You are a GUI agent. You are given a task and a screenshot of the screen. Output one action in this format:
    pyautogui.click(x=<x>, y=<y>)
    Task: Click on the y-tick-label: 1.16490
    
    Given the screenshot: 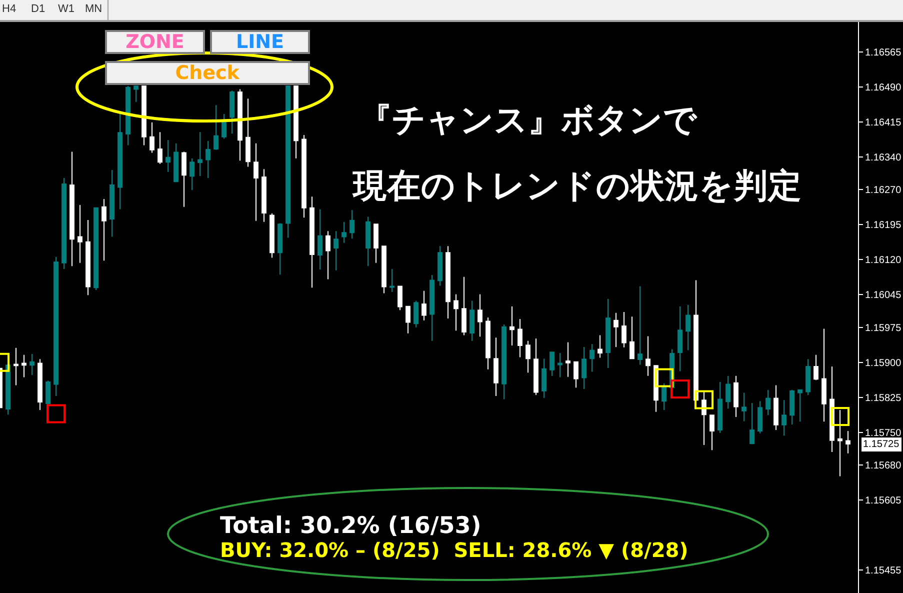 What is the action you would take?
    pyautogui.click(x=883, y=88)
    